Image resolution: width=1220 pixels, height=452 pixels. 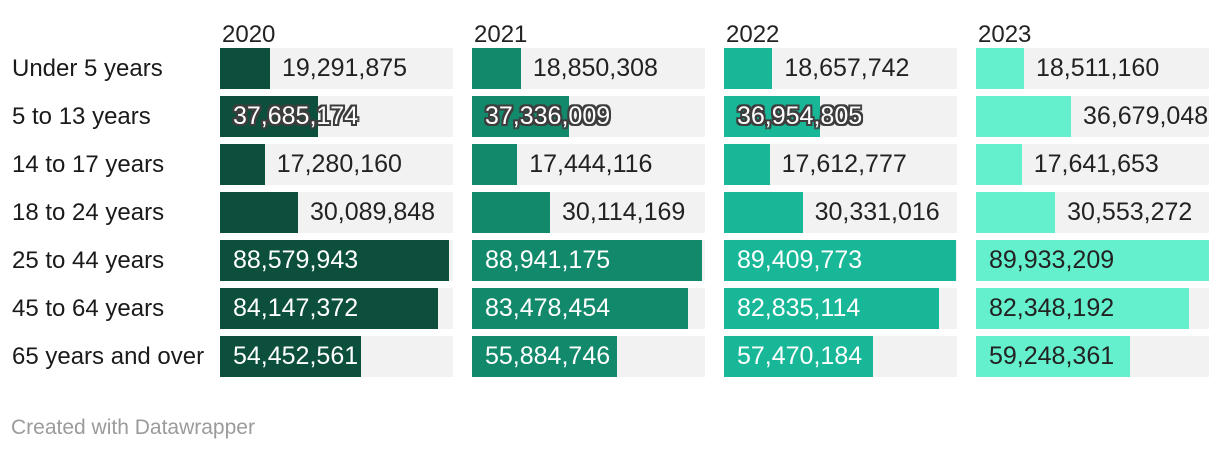 What do you see at coordinates (800, 116) in the screenshot?
I see `value-label-2022: 36,954,805` at bounding box center [800, 116].